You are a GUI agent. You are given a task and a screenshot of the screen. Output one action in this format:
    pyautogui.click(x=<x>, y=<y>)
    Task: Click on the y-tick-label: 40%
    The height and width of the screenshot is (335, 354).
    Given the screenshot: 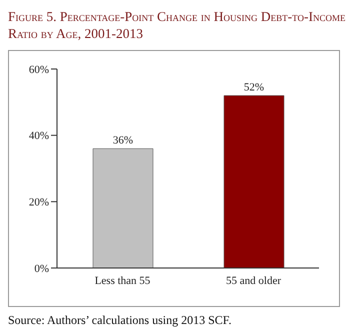 What is the action you would take?
    pyautogui.click(x=38, y=136)
    